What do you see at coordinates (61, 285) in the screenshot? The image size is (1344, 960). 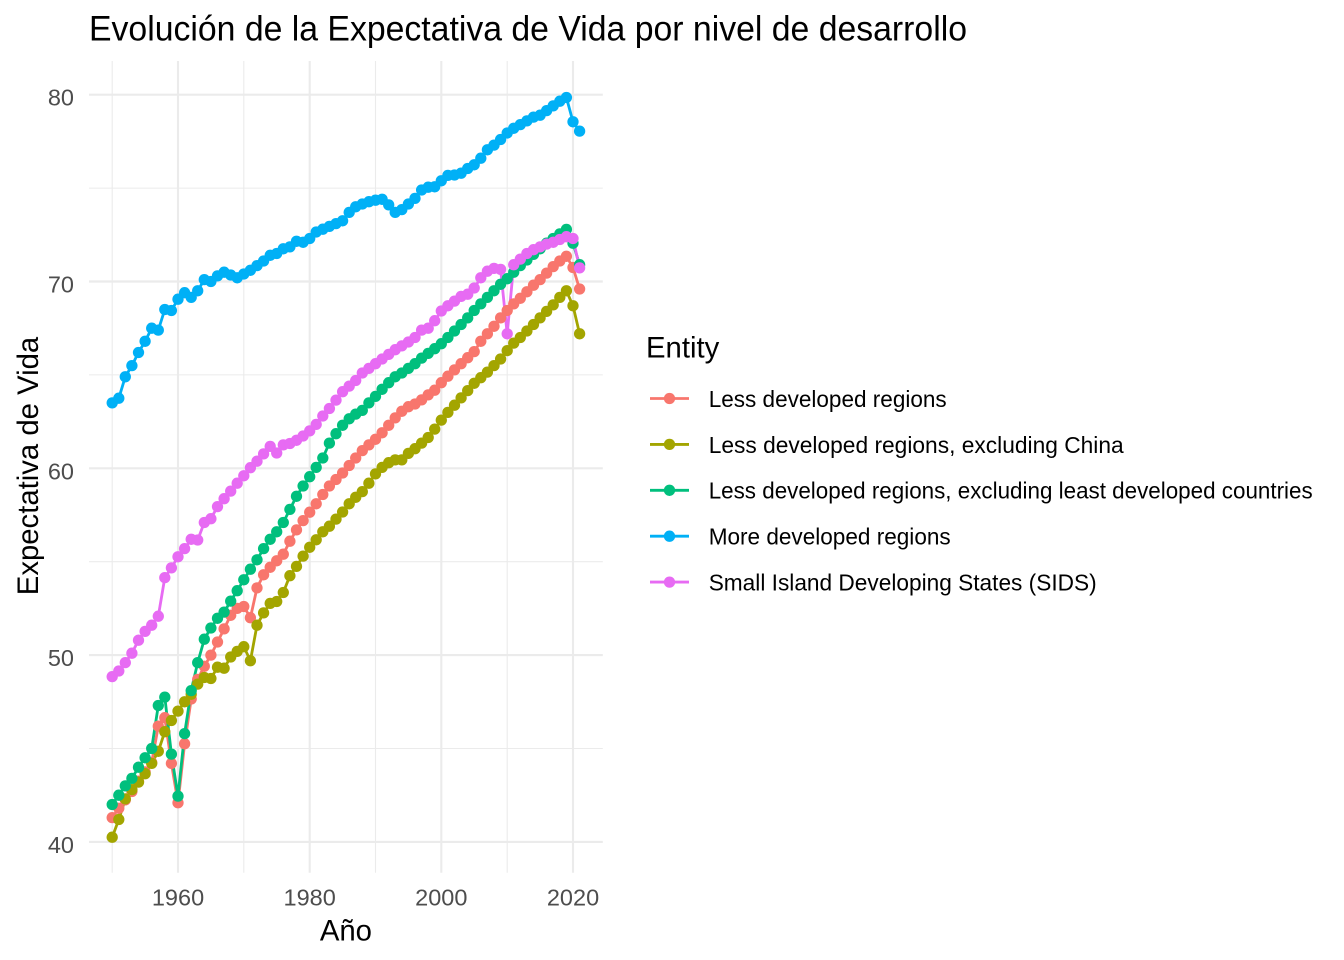 I see `svg-text: 70` at bounding box center [61, 285].